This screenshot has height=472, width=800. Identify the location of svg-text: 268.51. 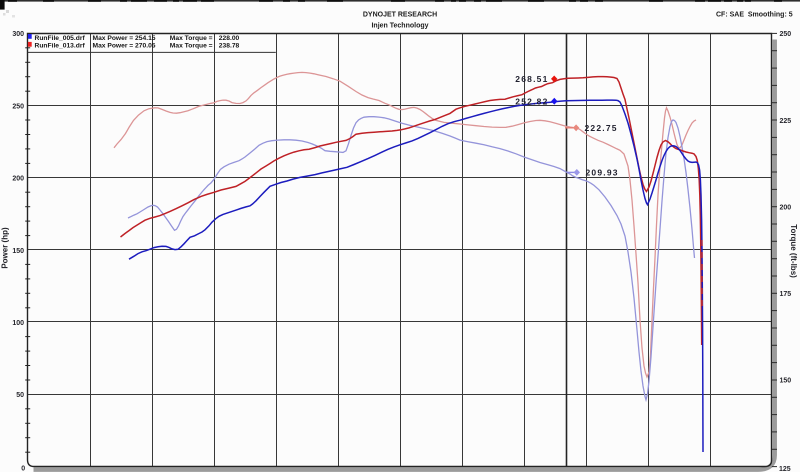
(531, 79).